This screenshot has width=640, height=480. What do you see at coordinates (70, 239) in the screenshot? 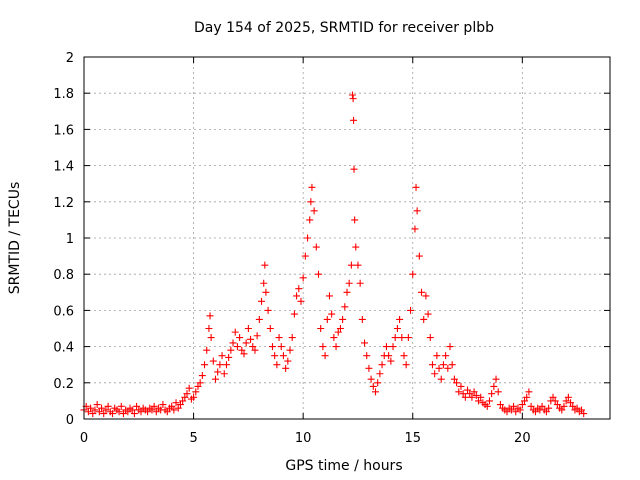
I see `y-tick-label: 1` at bounding box center [70, 239].